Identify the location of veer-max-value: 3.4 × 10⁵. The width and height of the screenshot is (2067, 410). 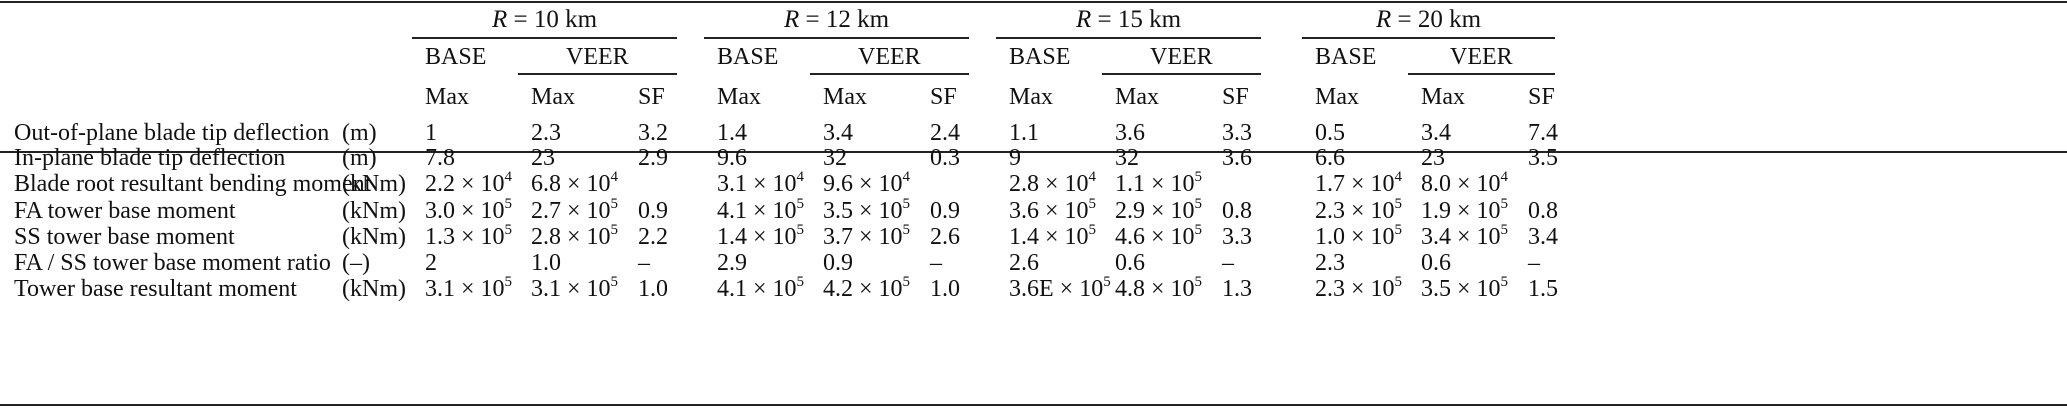
(1464, 238).